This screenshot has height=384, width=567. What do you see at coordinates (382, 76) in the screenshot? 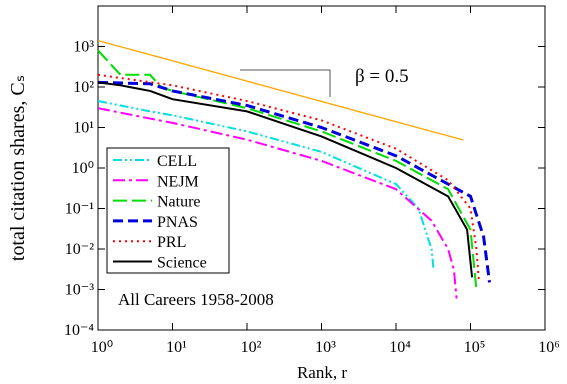
I see `slope-annotation: β = 0.5` at bounding box center [382, 76].